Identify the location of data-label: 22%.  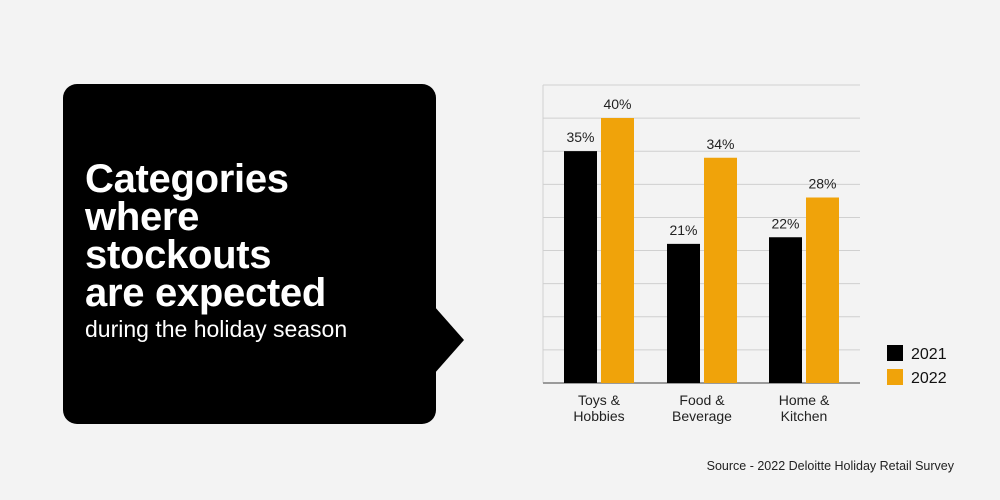
(785, 223).